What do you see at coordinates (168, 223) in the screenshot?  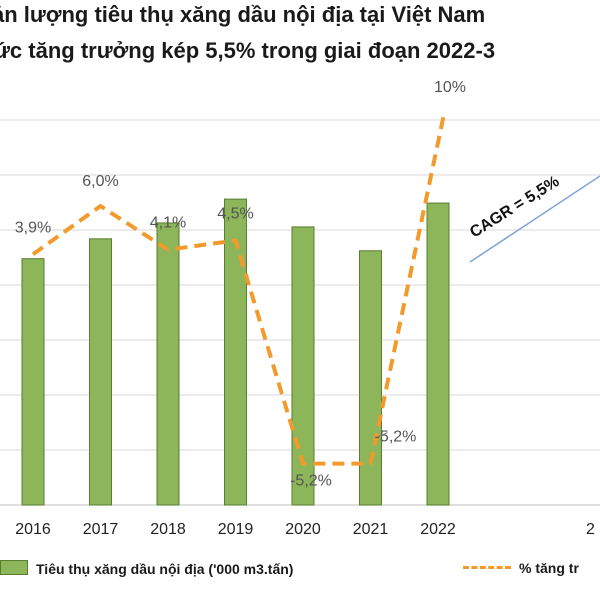 I see `line-data-label-2018: 4,1%` at bounding box center [168, 223].